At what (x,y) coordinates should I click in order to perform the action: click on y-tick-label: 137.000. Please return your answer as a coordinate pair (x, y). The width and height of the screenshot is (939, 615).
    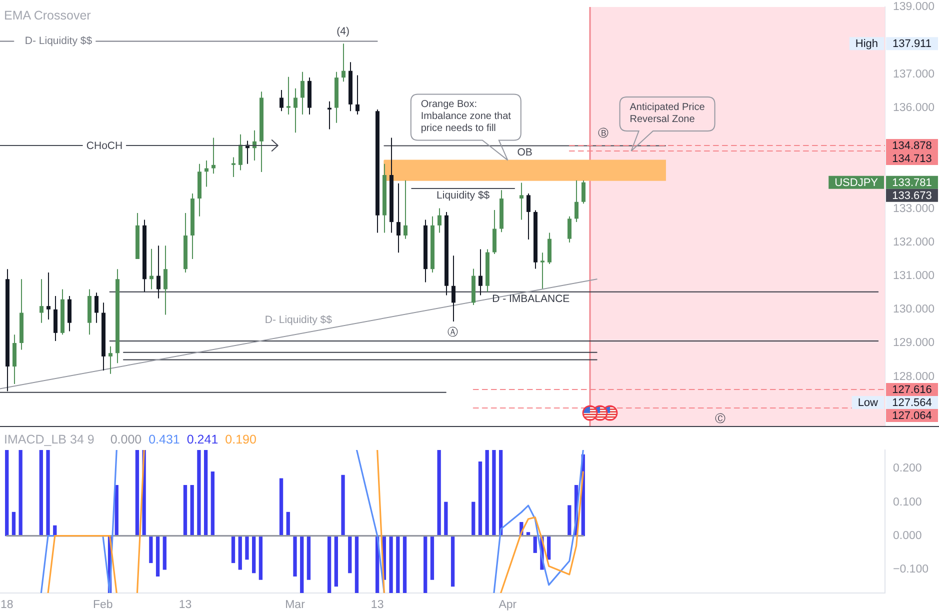
    Looking at the image, I should click on (914, 74).